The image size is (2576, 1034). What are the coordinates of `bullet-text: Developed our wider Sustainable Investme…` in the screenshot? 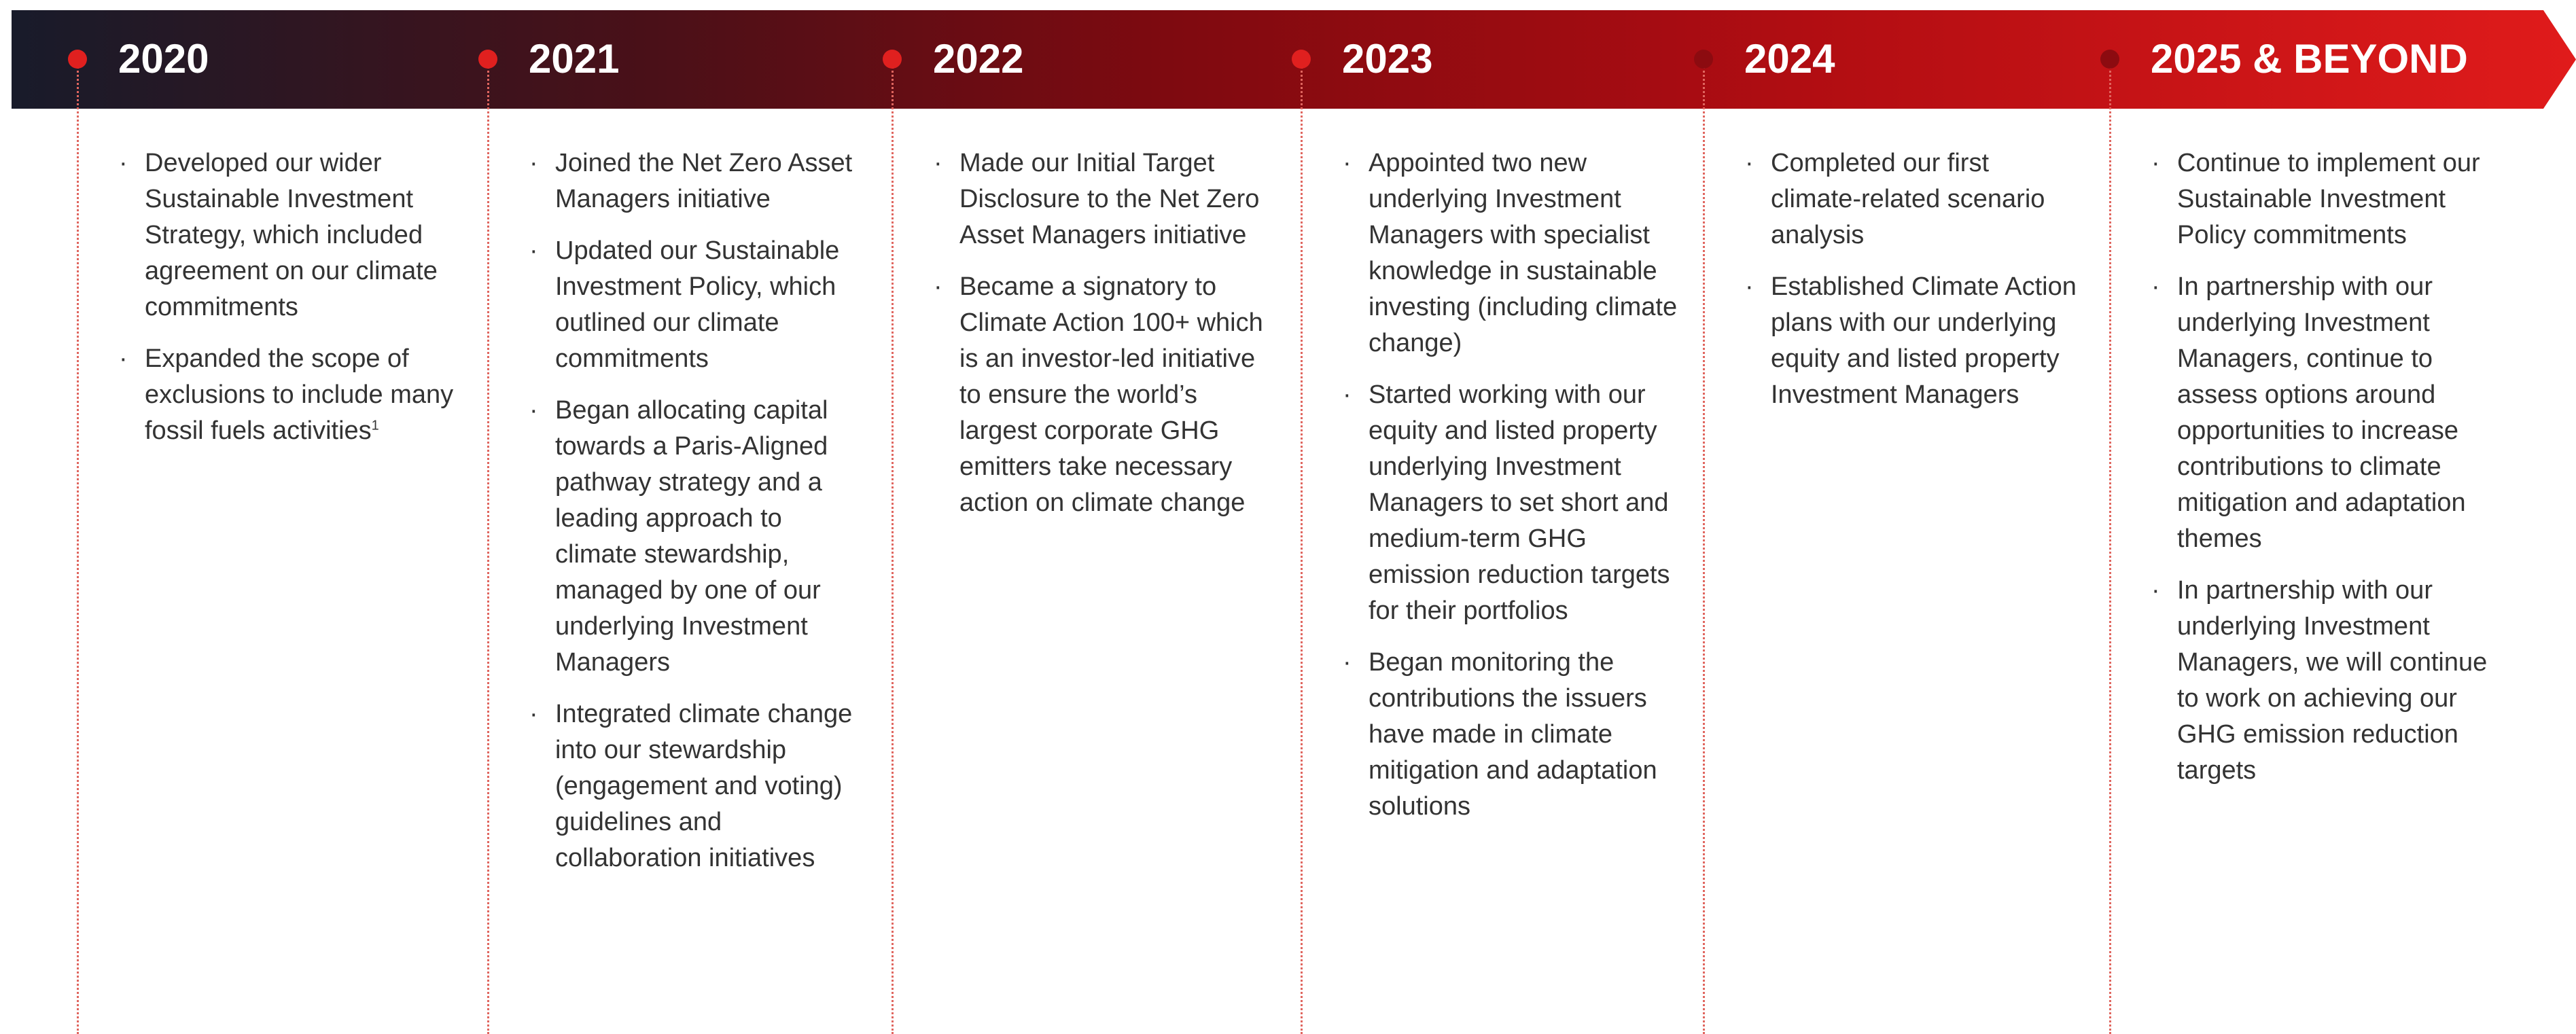 It's located at (291, 235).